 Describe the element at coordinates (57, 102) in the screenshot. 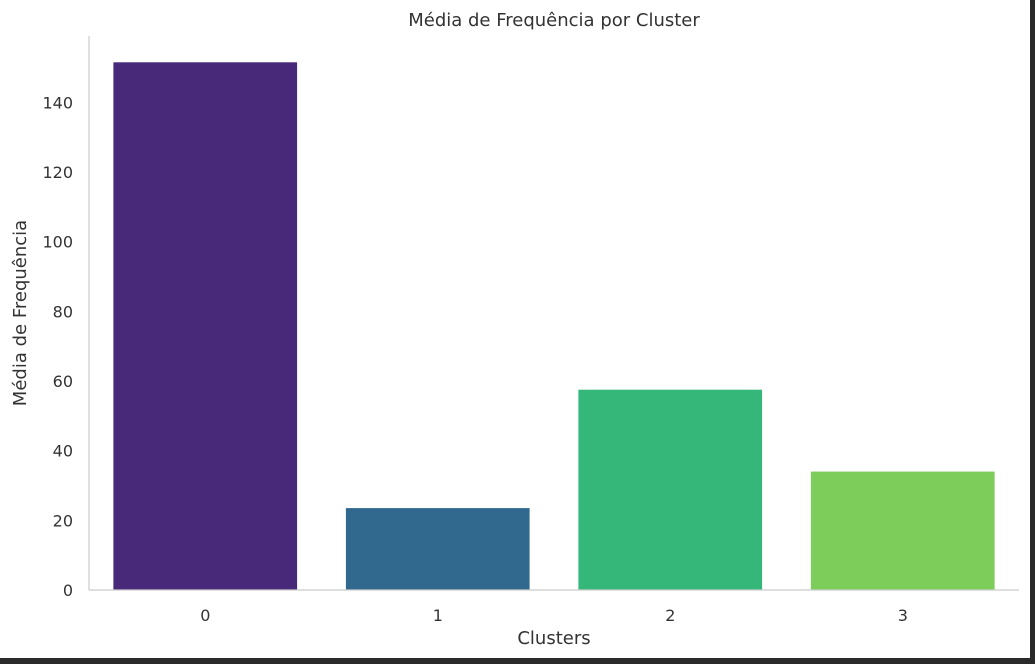

I see `y-tick-label-140: 140` at that location.